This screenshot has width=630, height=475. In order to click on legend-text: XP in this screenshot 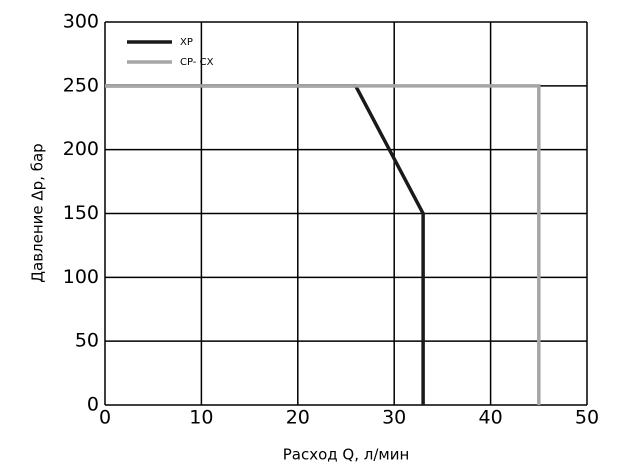, I will do `click(186, 42)`.